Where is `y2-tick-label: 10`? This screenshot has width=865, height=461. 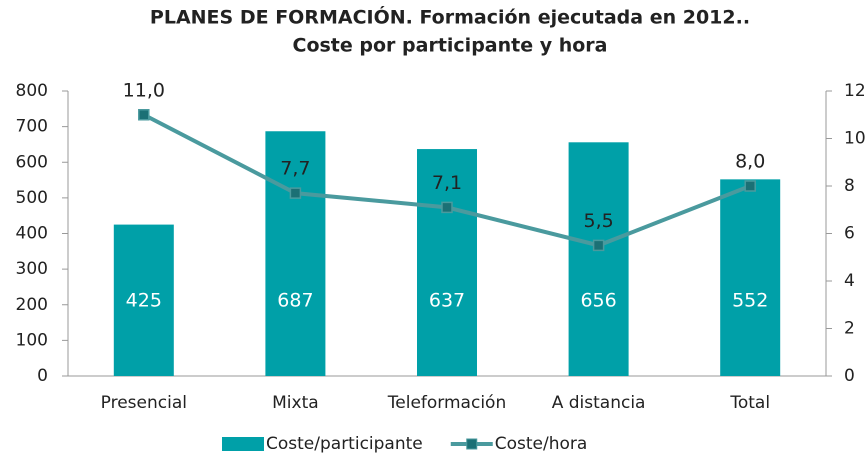 y2-tick-label: 10 is located at coordinates (854, 139).